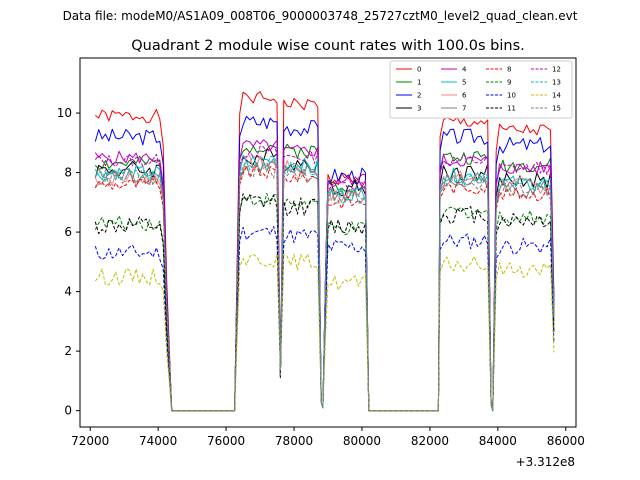 This screenshot has height=480, width=640. Describe the element at coordinates (511, 96) in the screenshot. I see `legend-label-10: 10` at that location.